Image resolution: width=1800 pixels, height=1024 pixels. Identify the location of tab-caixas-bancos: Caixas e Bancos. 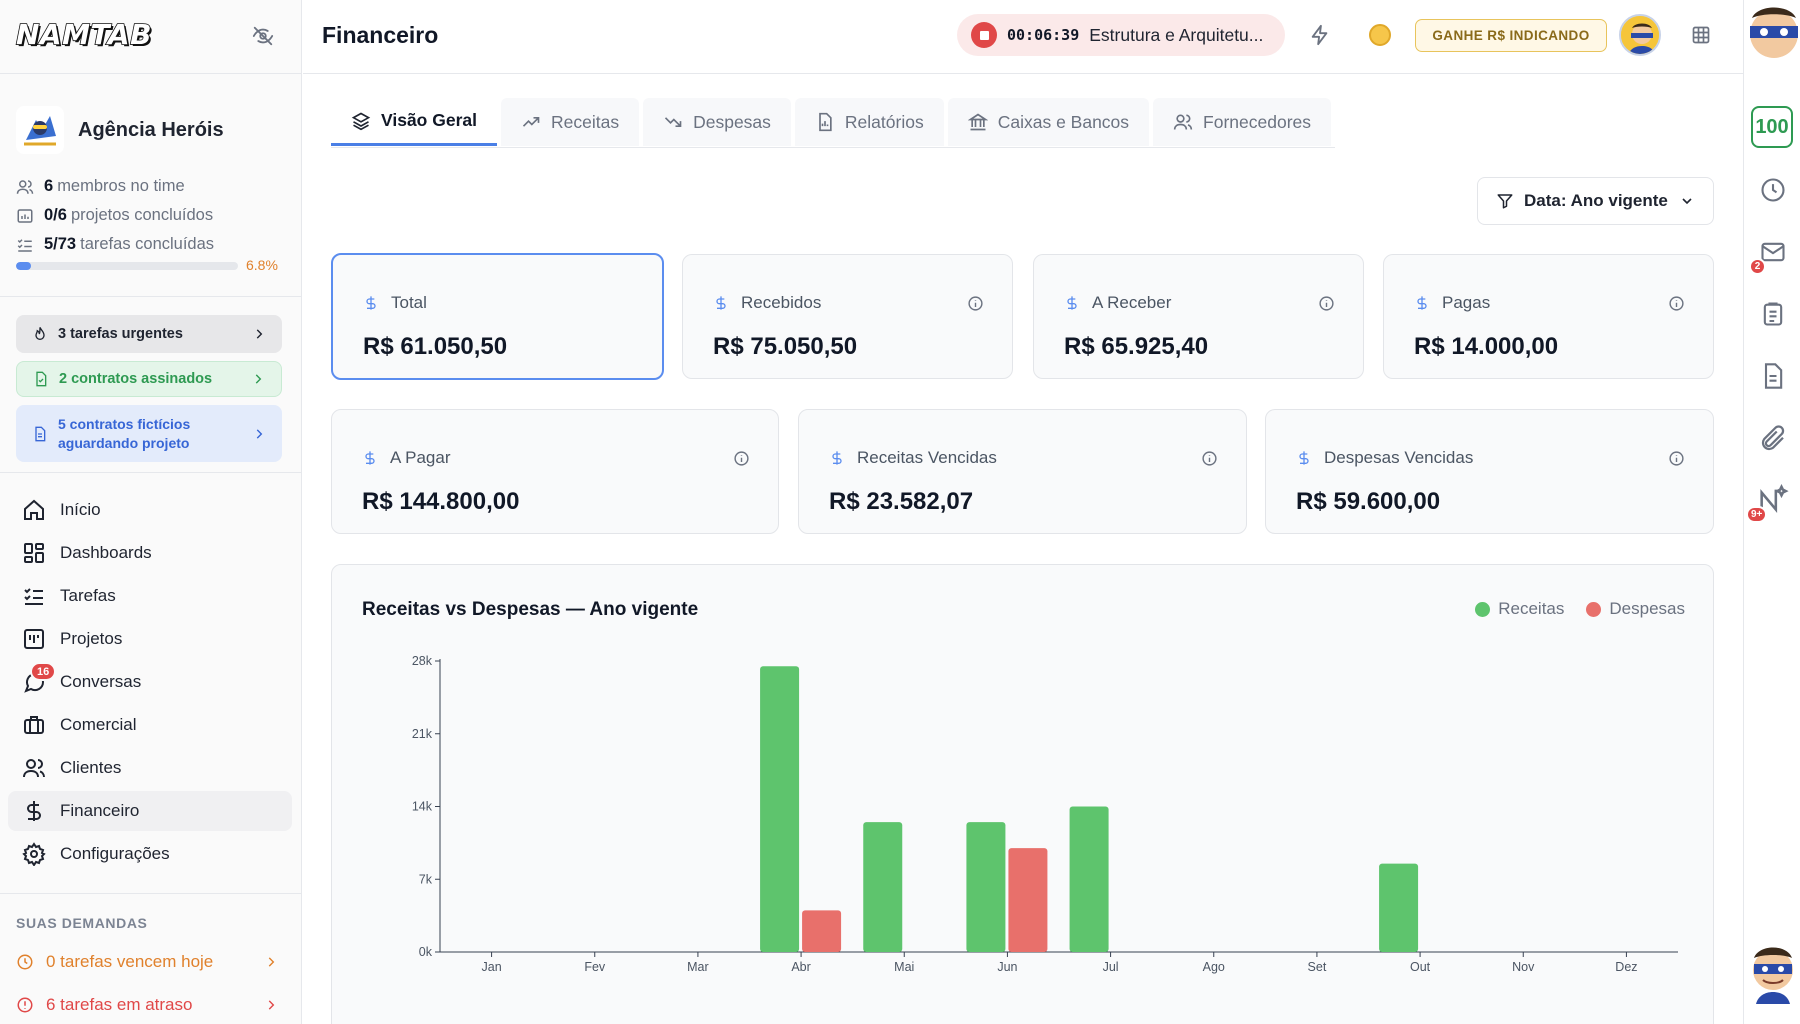
(1048, 122).